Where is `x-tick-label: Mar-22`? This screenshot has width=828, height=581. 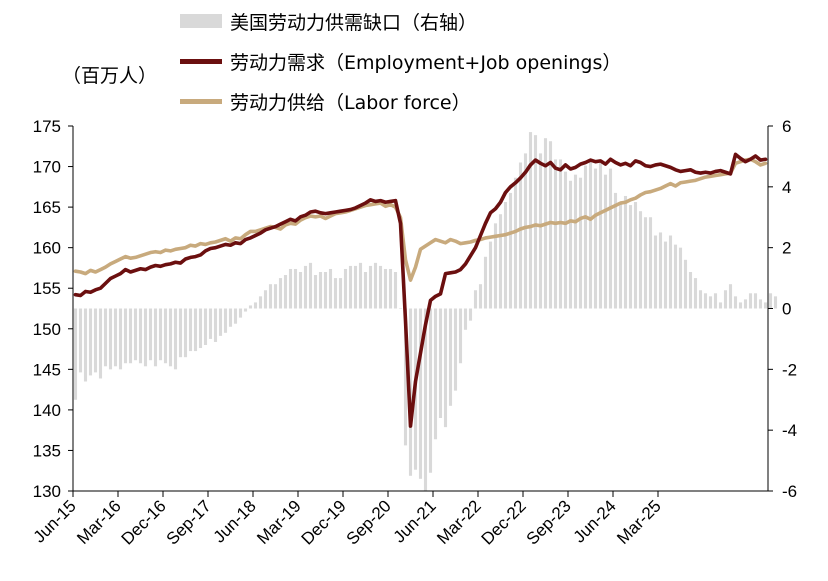 x-tick-label: Mar-22 is located at coordinates (459, 522).